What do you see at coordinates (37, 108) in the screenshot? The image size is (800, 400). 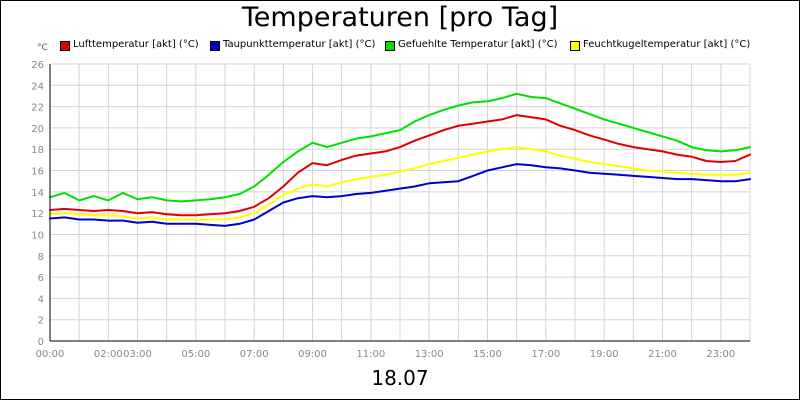 I see `y-tick-label: 22` at bounding box center [37, 108].